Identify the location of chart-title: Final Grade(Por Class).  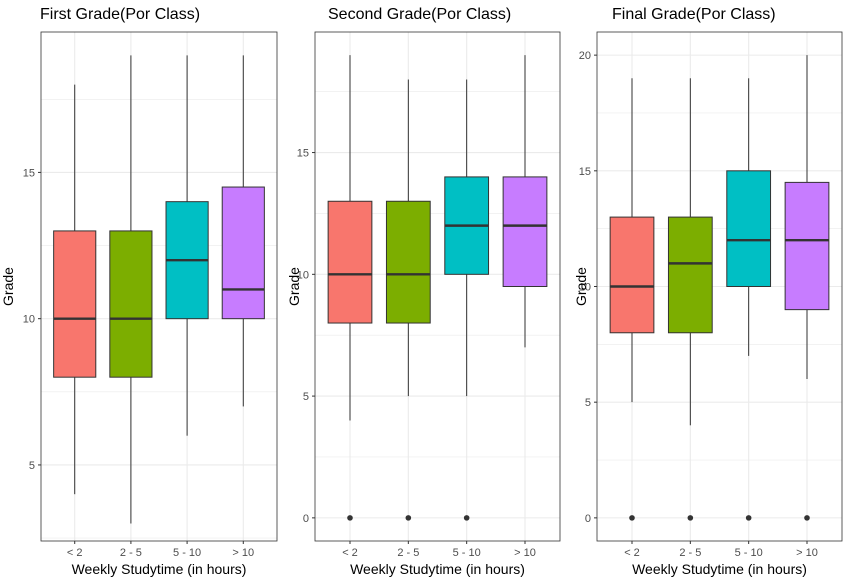
(694, 14).